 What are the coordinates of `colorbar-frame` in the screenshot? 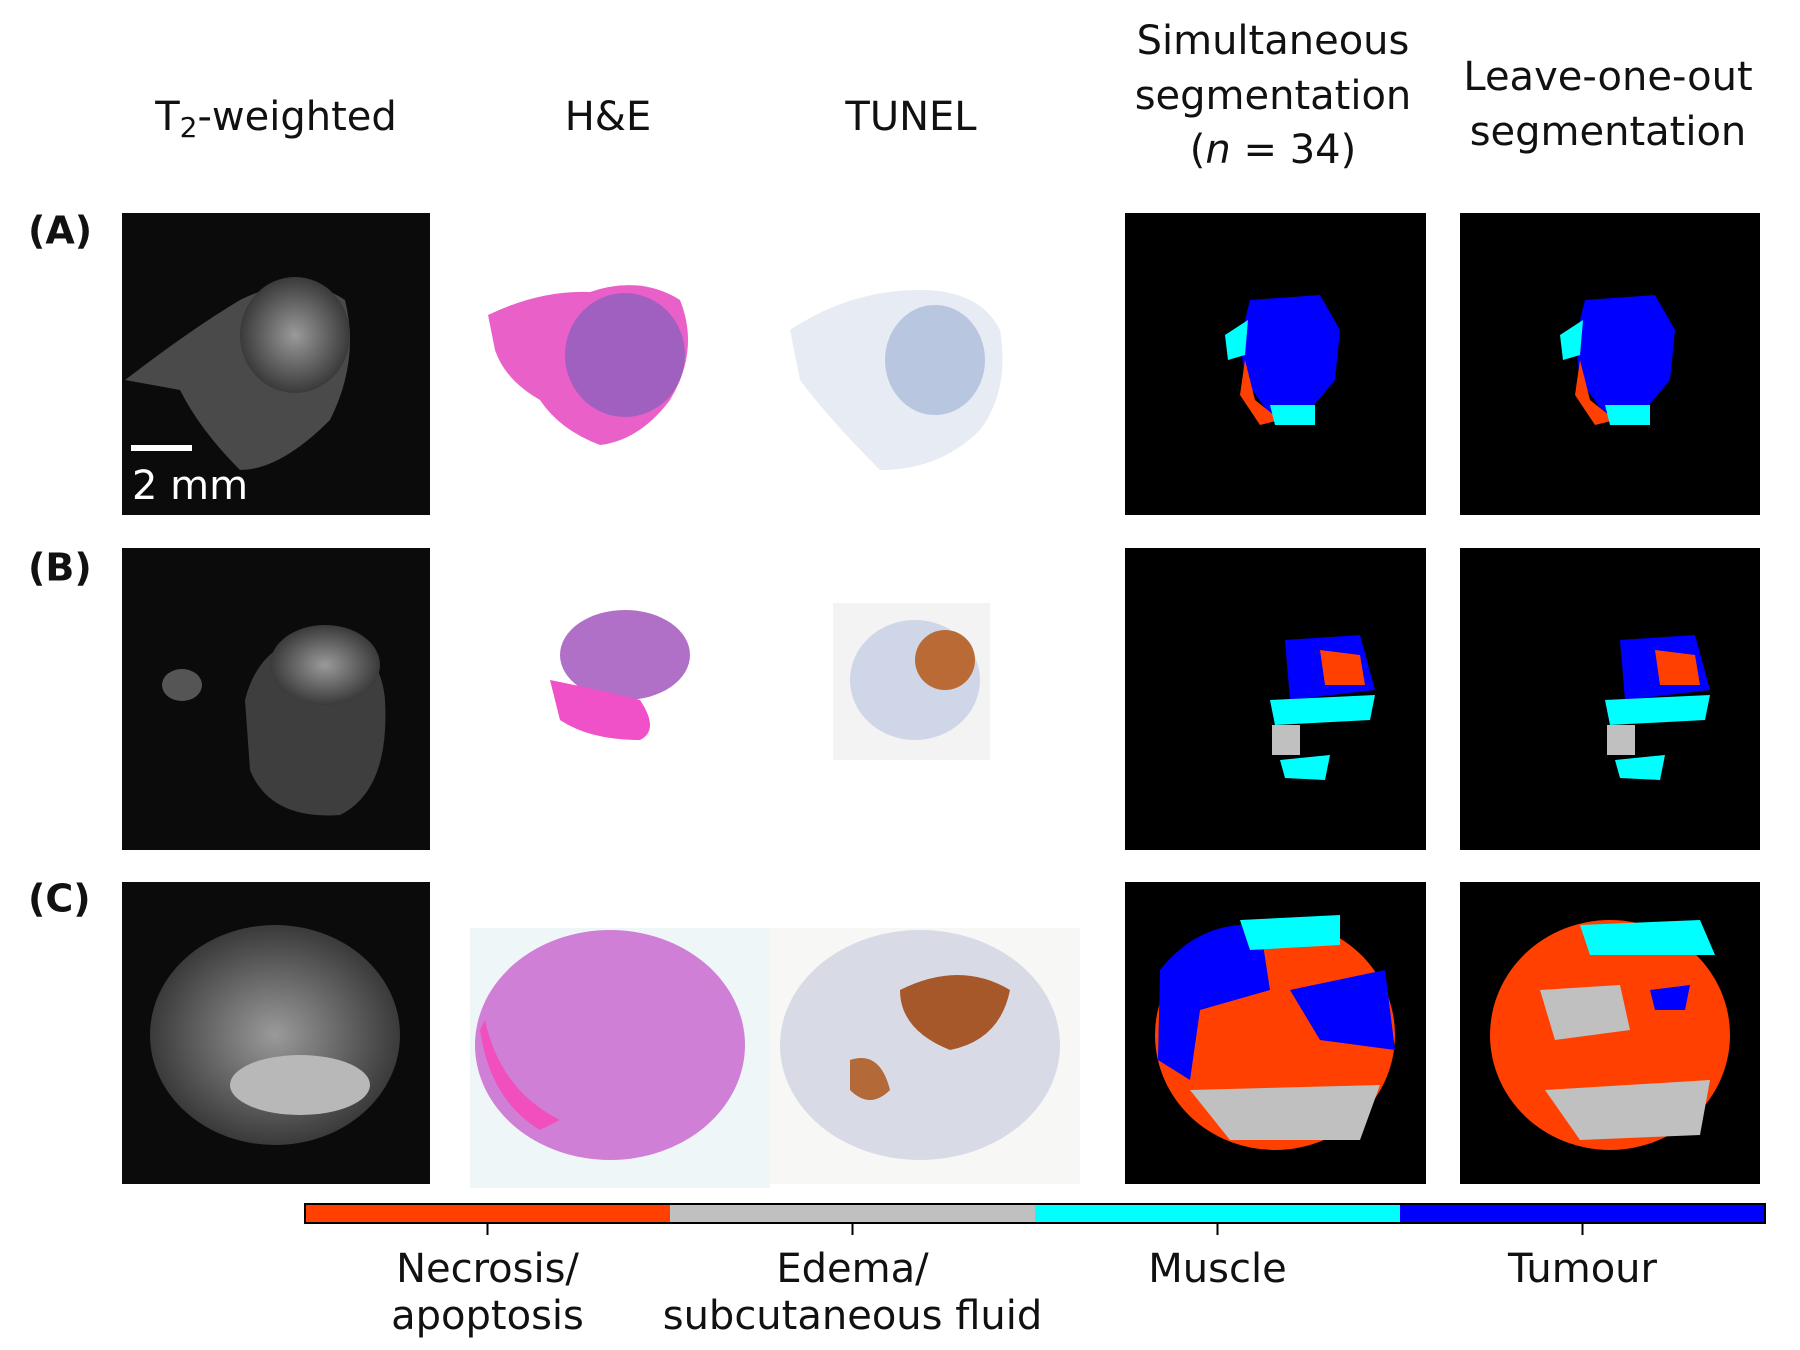 It's located at (1035, 1213).